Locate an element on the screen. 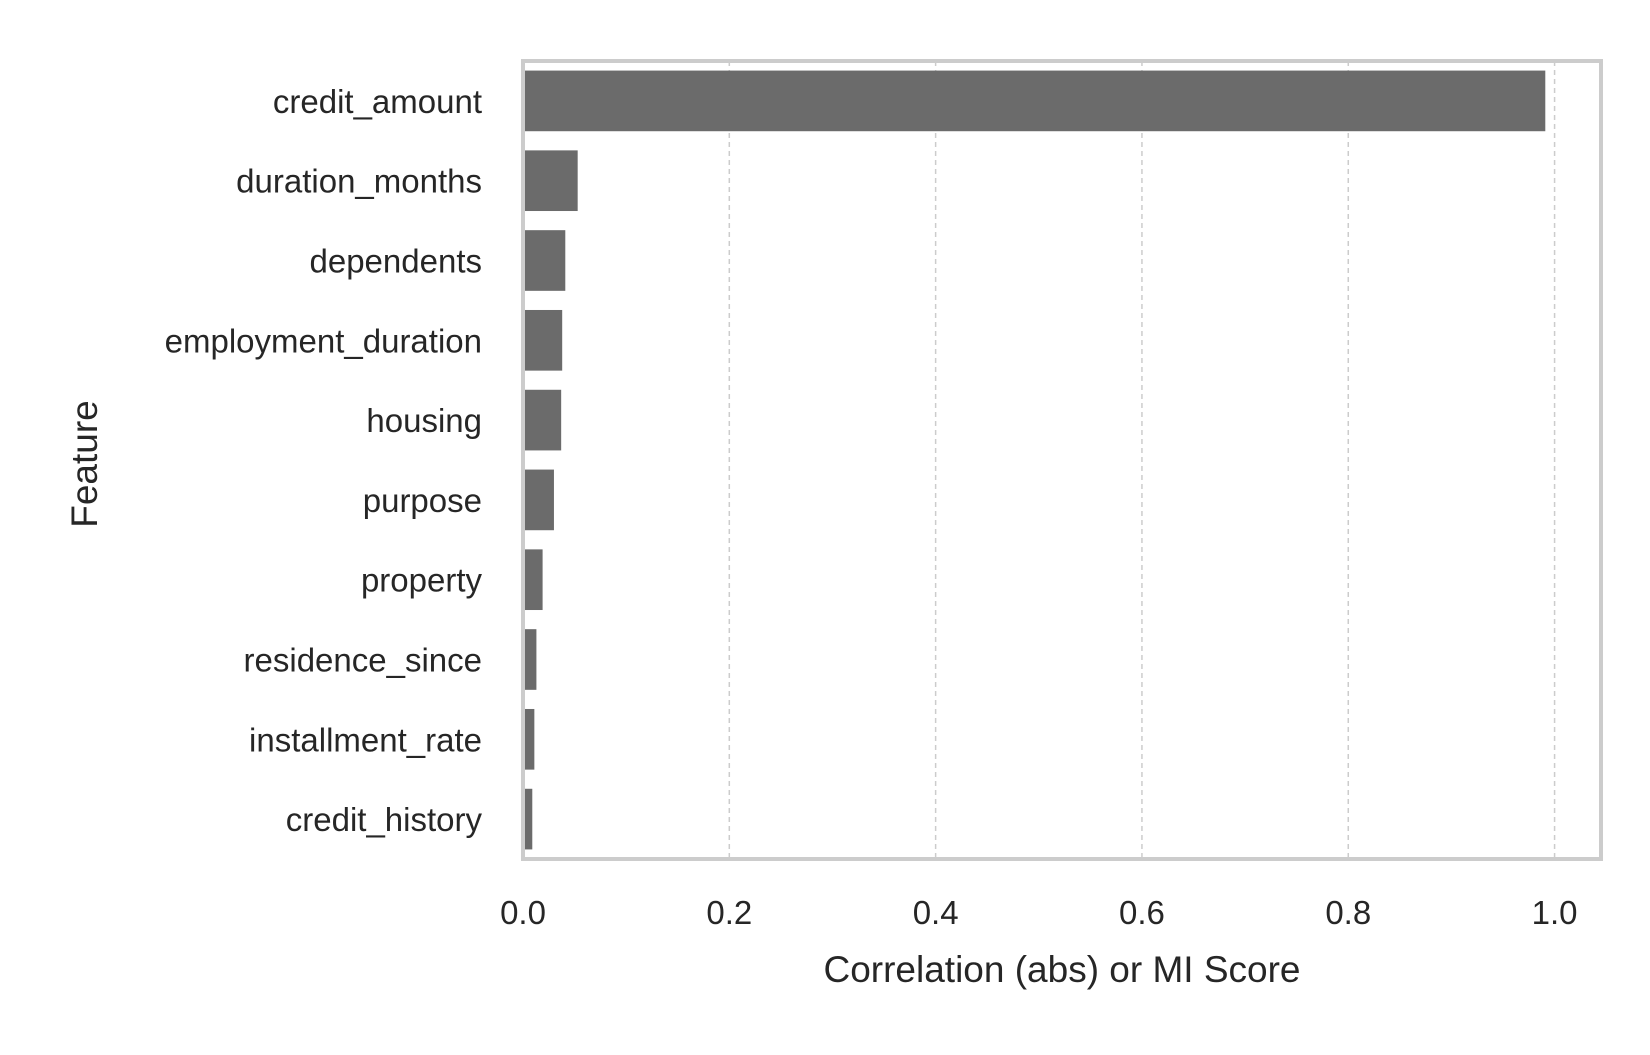 This screenshot has width=1650, height=1055. y-tick-label: housing is located at coordinates (424, 420).